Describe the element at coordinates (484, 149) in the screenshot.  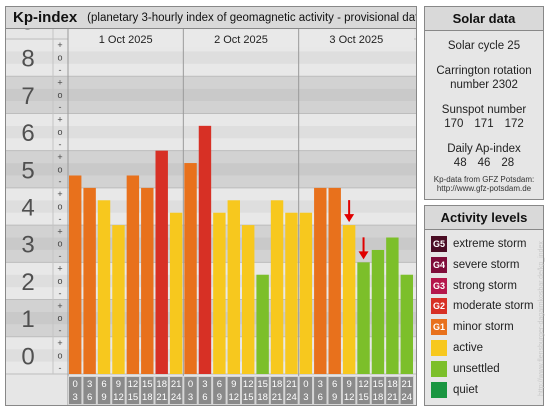
I see `ap-index-label: Daily Ap-index` at that location.